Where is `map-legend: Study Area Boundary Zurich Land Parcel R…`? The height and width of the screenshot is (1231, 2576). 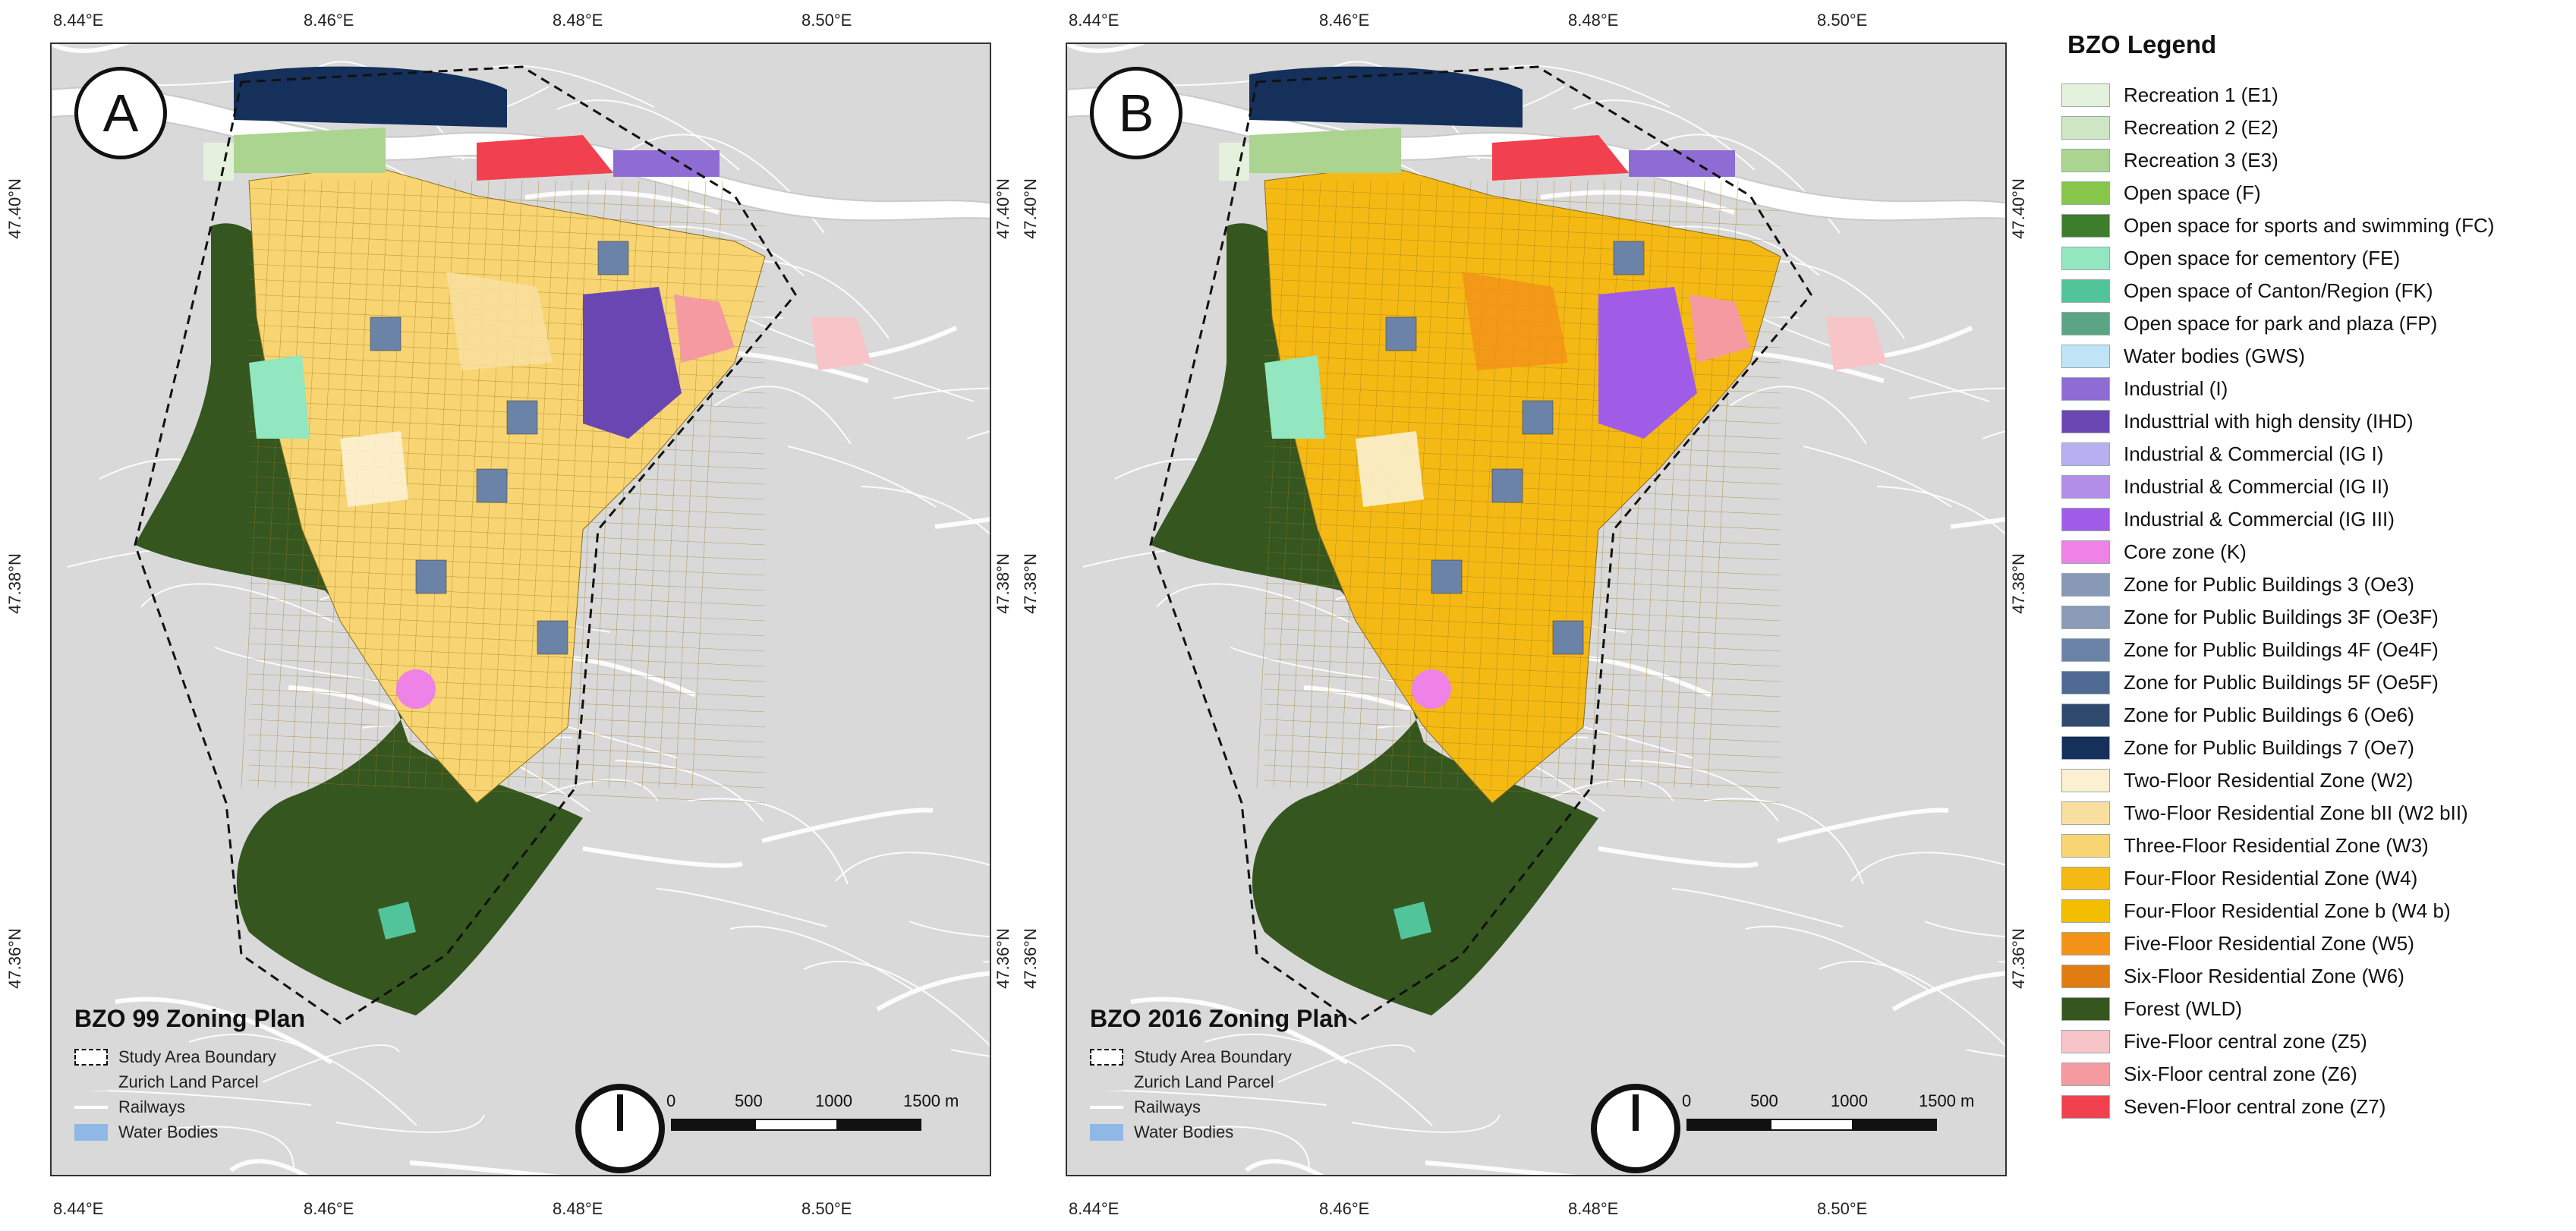
map-legend: Study Area Boundary Zurich Land Parcel R… is located at coordinates (175, 1094).